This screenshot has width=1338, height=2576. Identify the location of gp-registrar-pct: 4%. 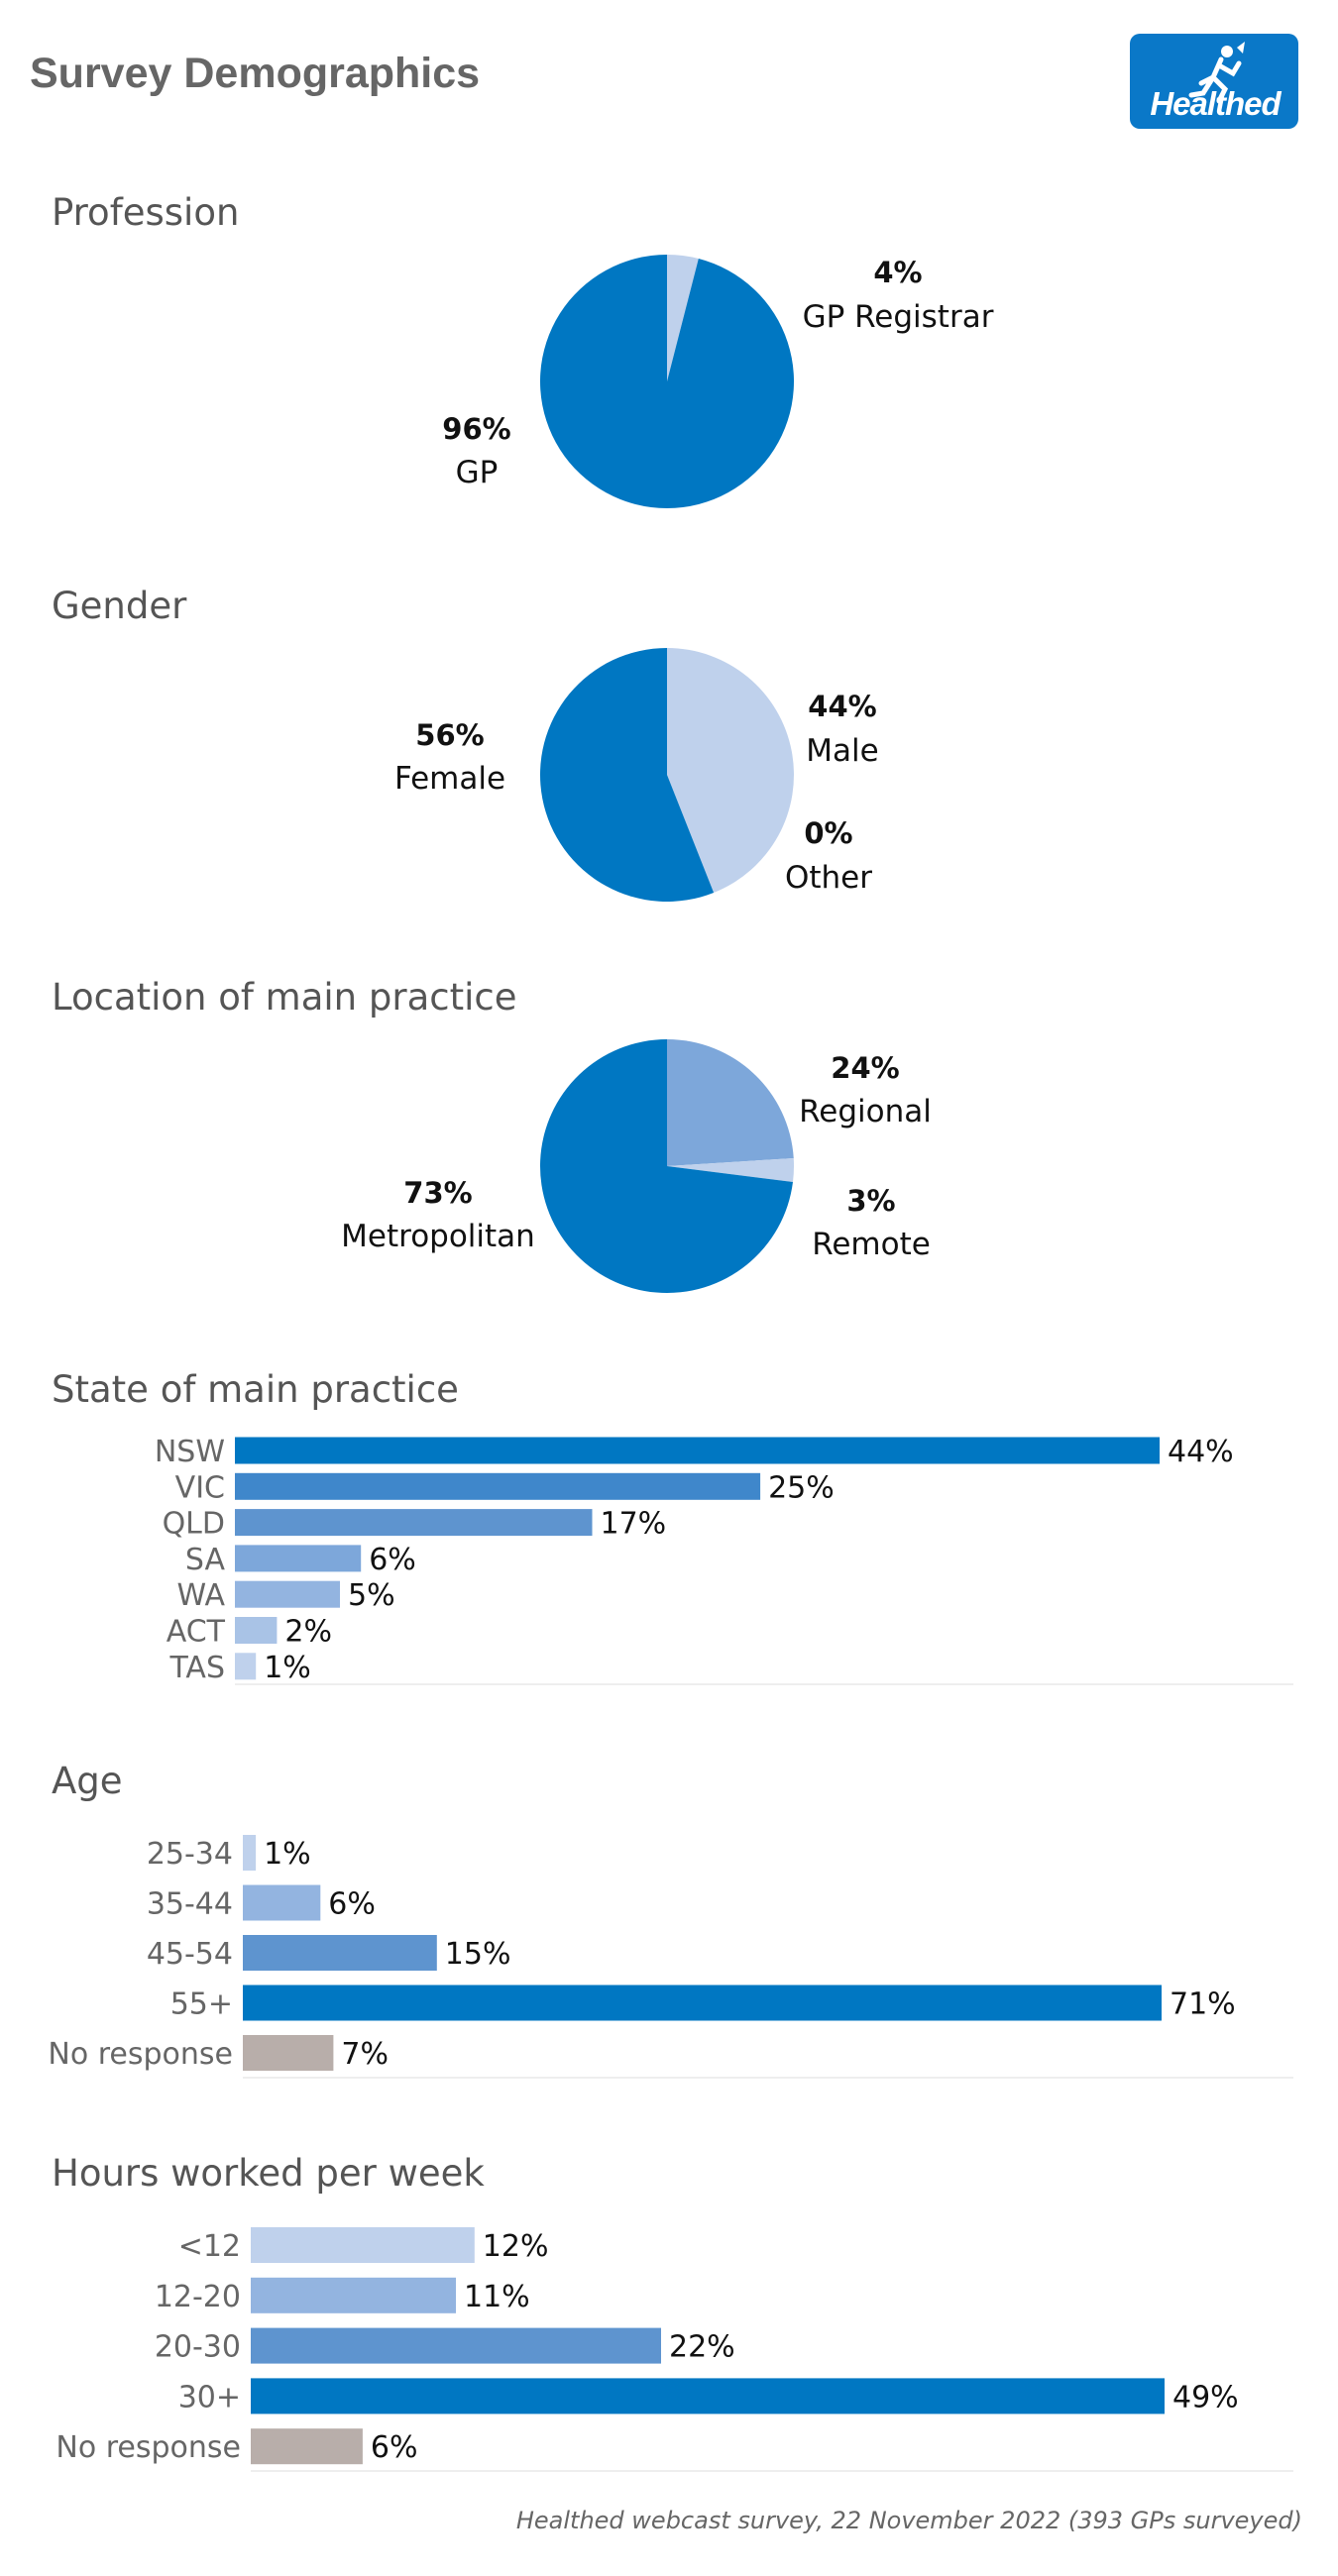
(897, 272).